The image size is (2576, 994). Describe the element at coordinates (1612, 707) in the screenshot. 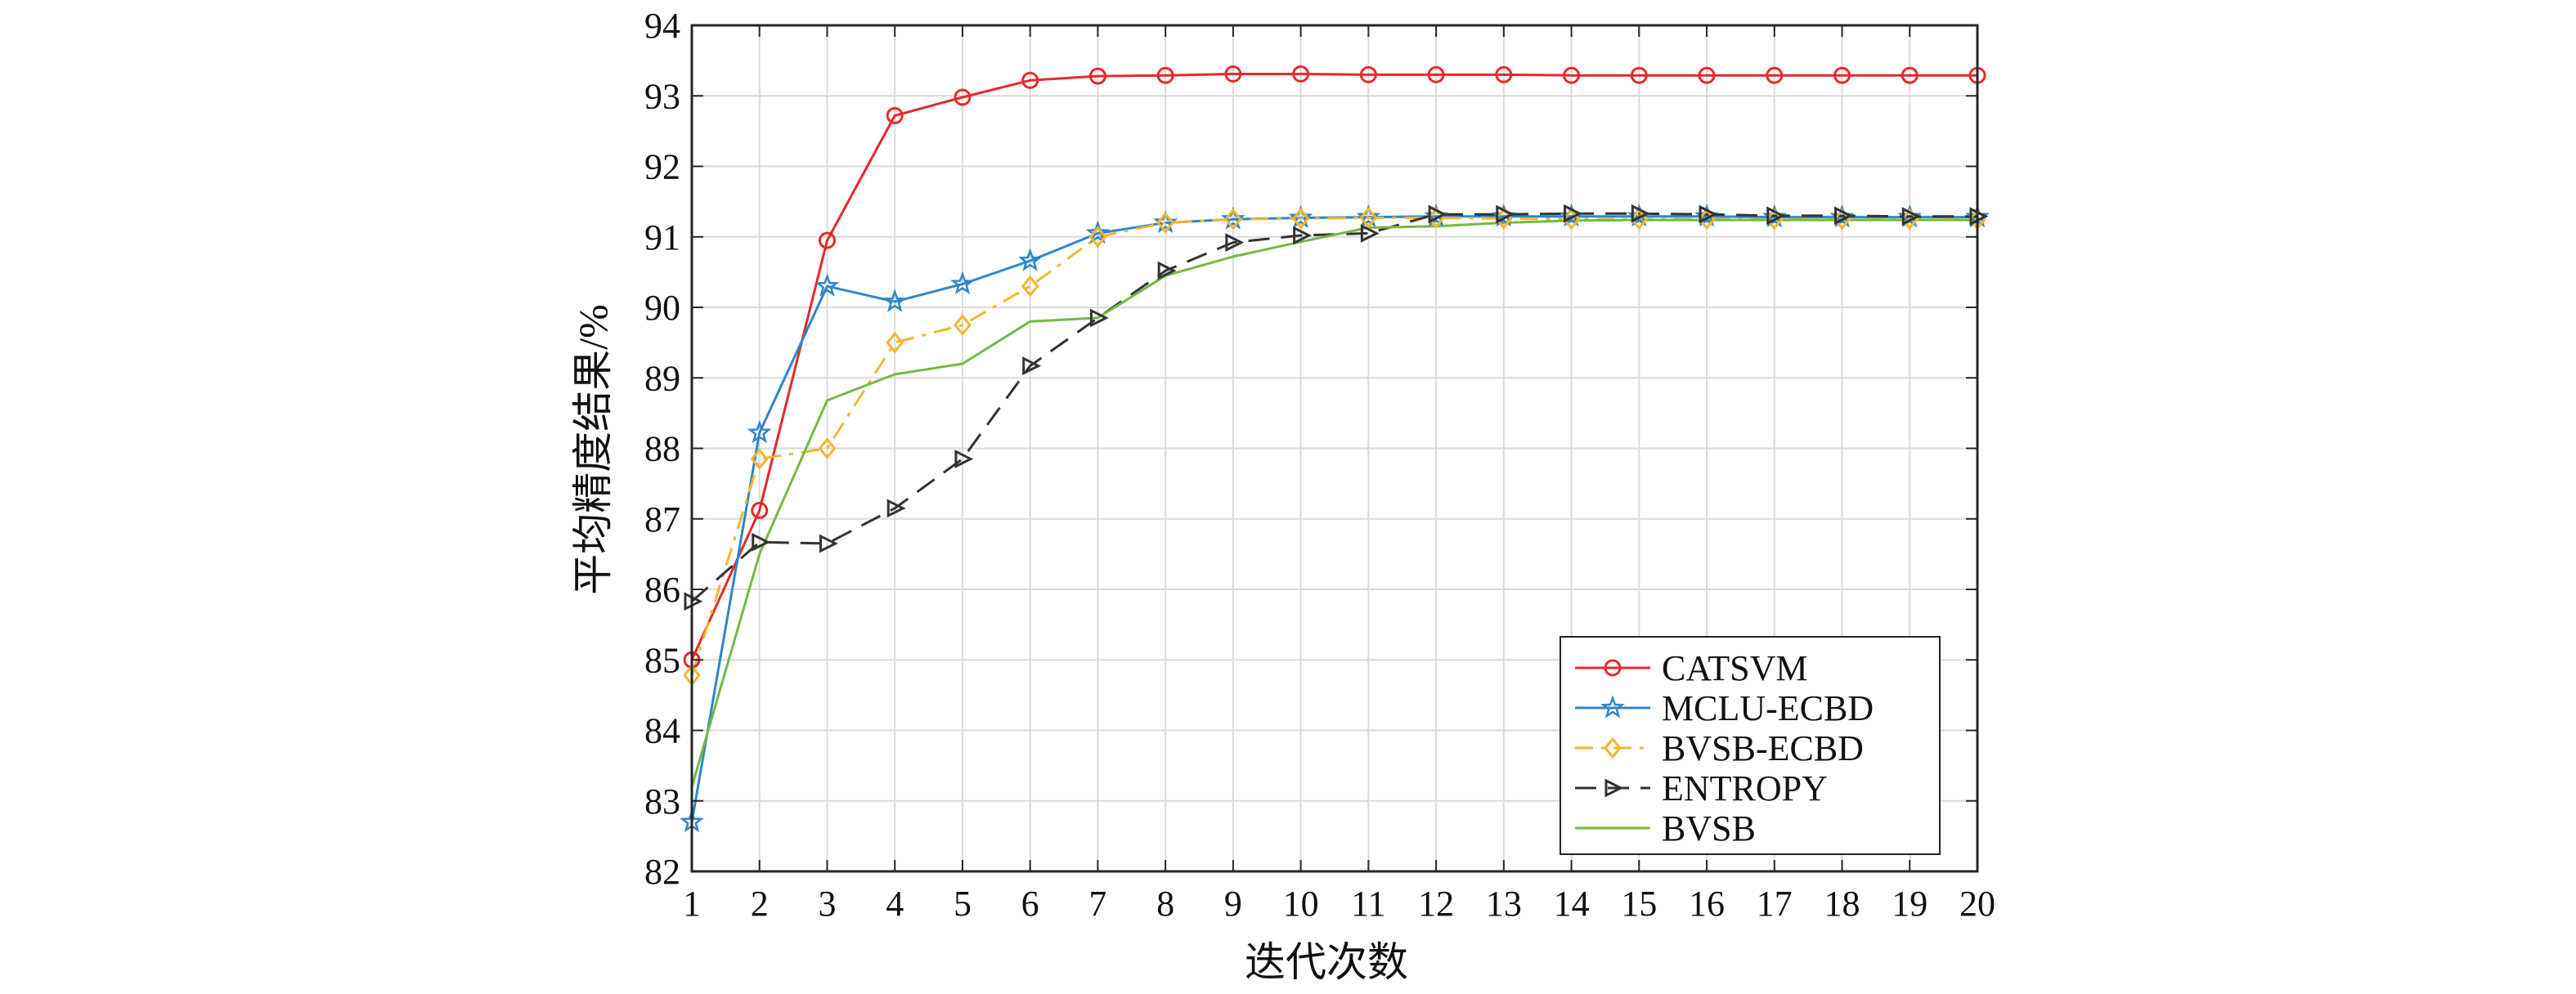

I see `legend-marker-mclu-ecbd` at that location.